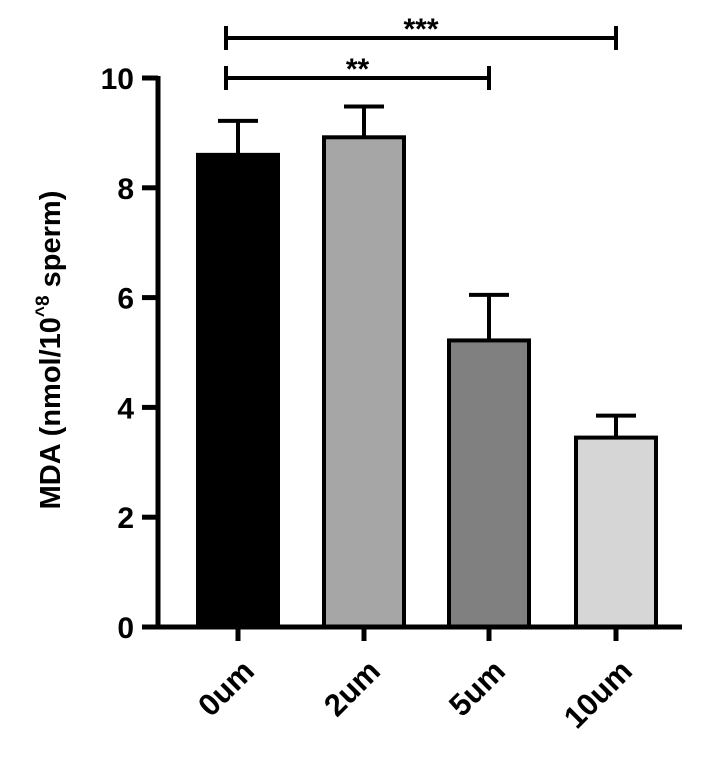  I want to click on y-axis-title-main: MDA (nmol/10, so click(51, 413).